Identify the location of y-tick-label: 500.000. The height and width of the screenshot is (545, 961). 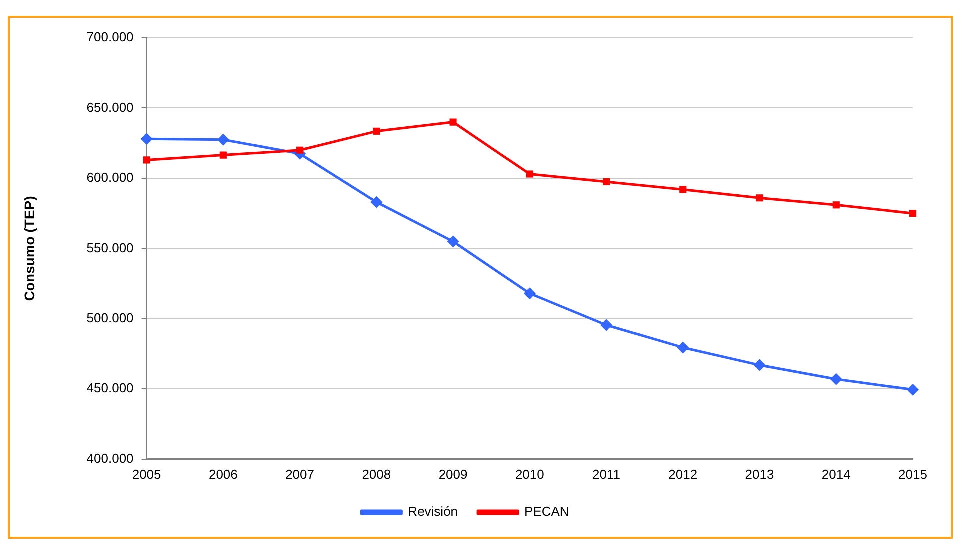
(110, 318).